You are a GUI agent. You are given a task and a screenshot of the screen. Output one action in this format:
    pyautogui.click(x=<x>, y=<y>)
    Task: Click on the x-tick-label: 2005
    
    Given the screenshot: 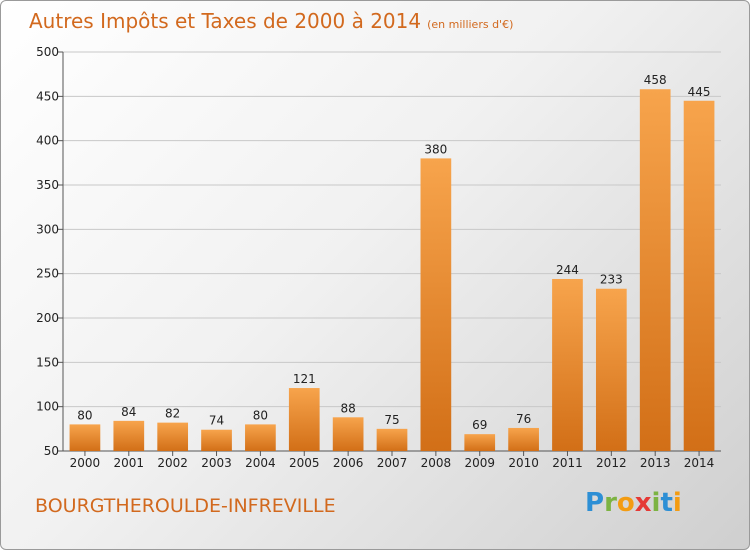 What is the action you would take?
    pyautogui.click(x=304, y=463)
    